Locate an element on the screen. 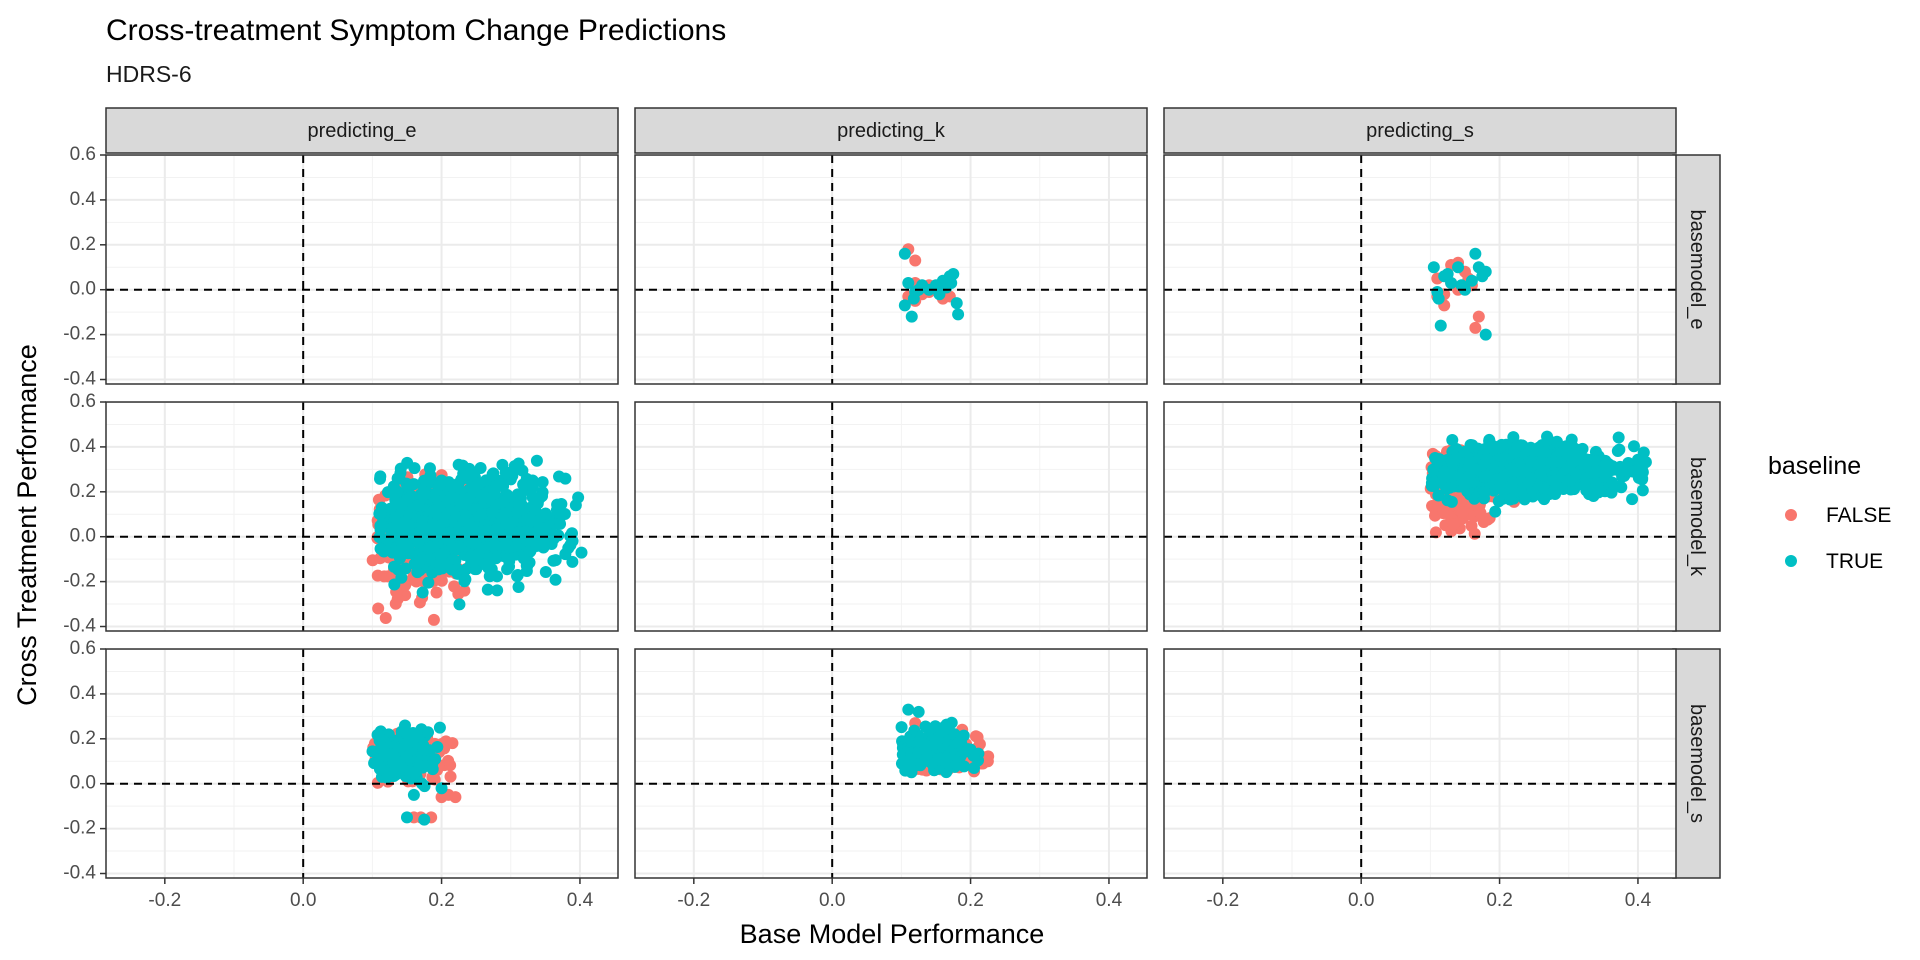  strip-predicting_e: predicting_e is located at coordinates (362, 130).